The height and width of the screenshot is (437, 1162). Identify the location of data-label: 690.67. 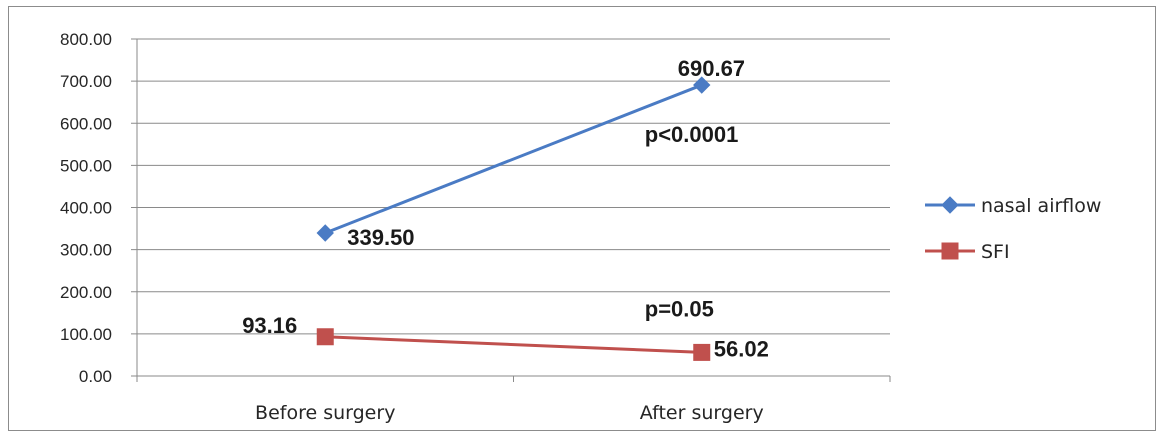
(711, 68).